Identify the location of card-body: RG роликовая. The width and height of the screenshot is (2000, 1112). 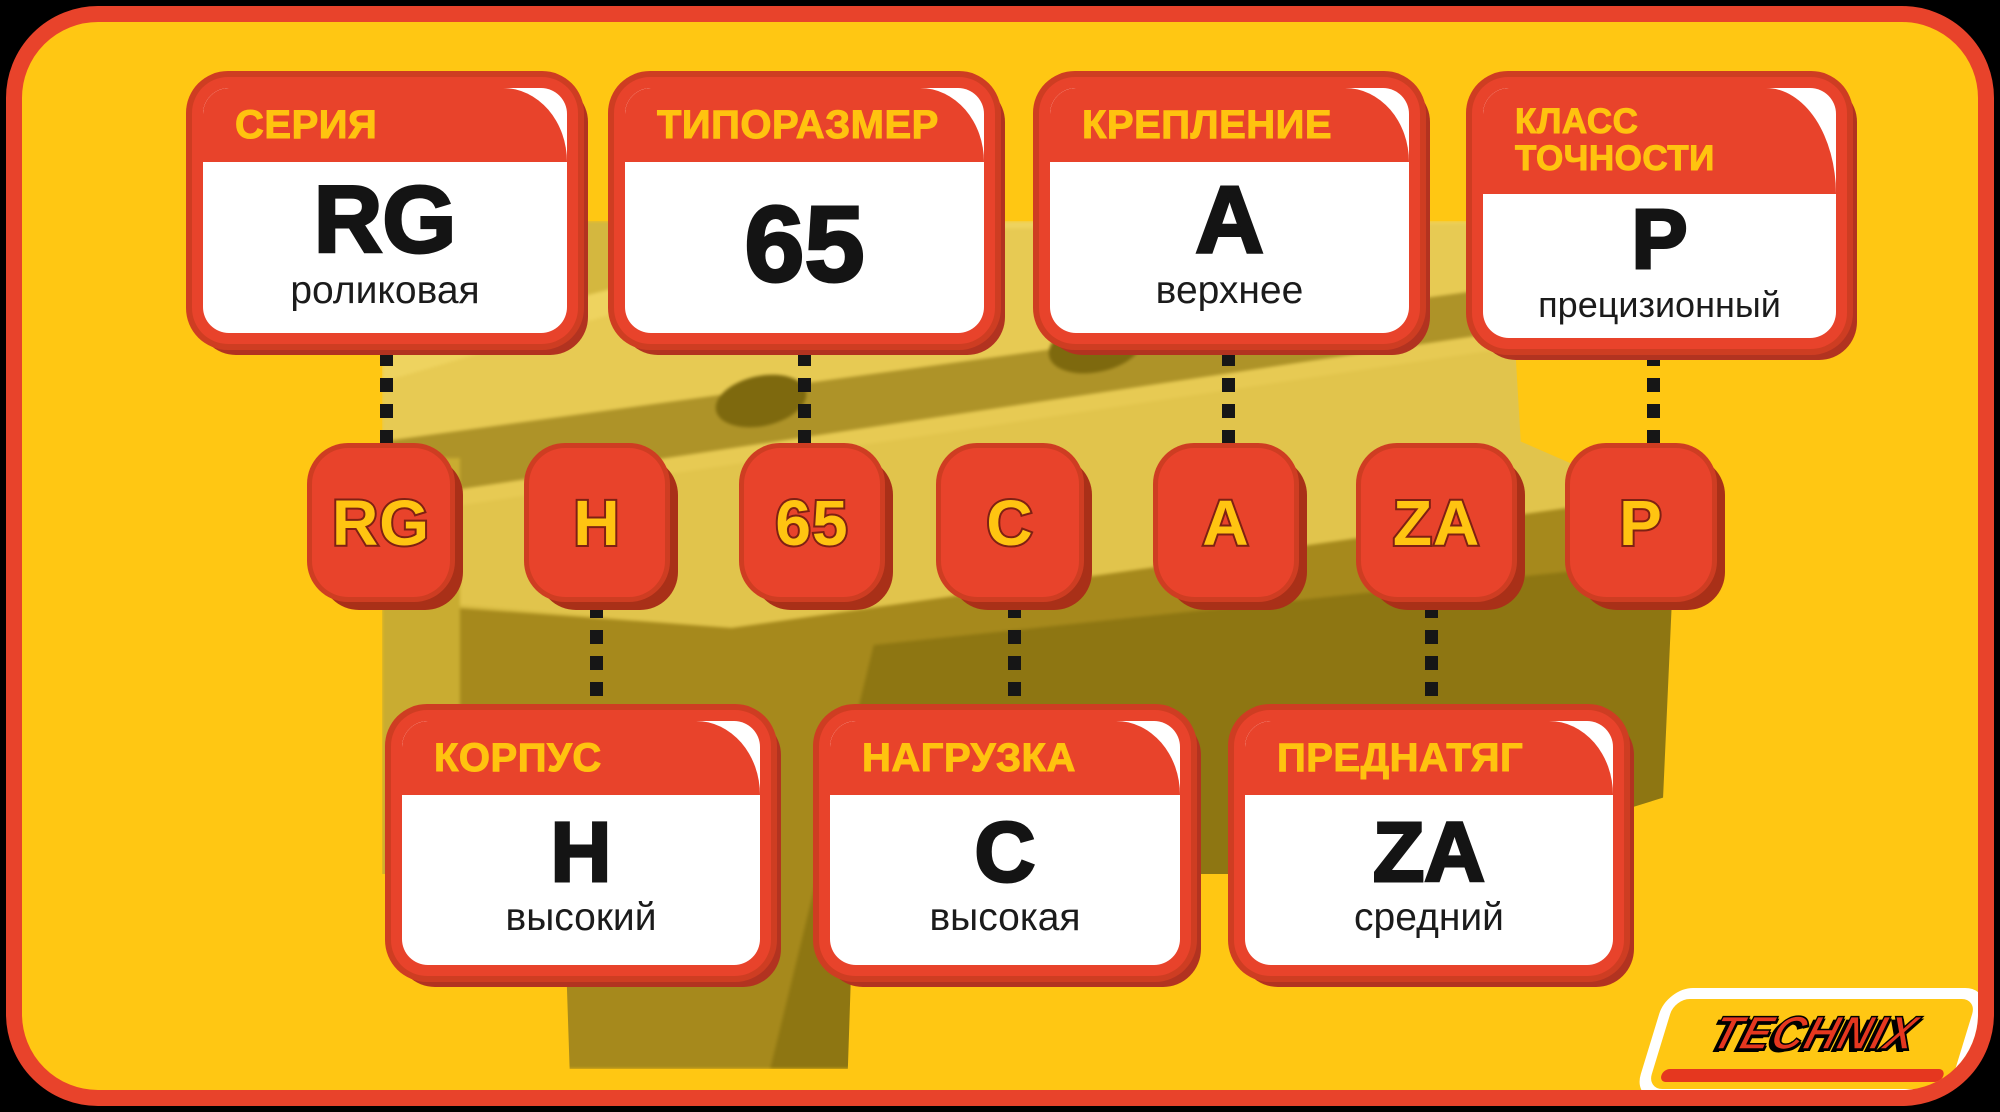
(385, 247).